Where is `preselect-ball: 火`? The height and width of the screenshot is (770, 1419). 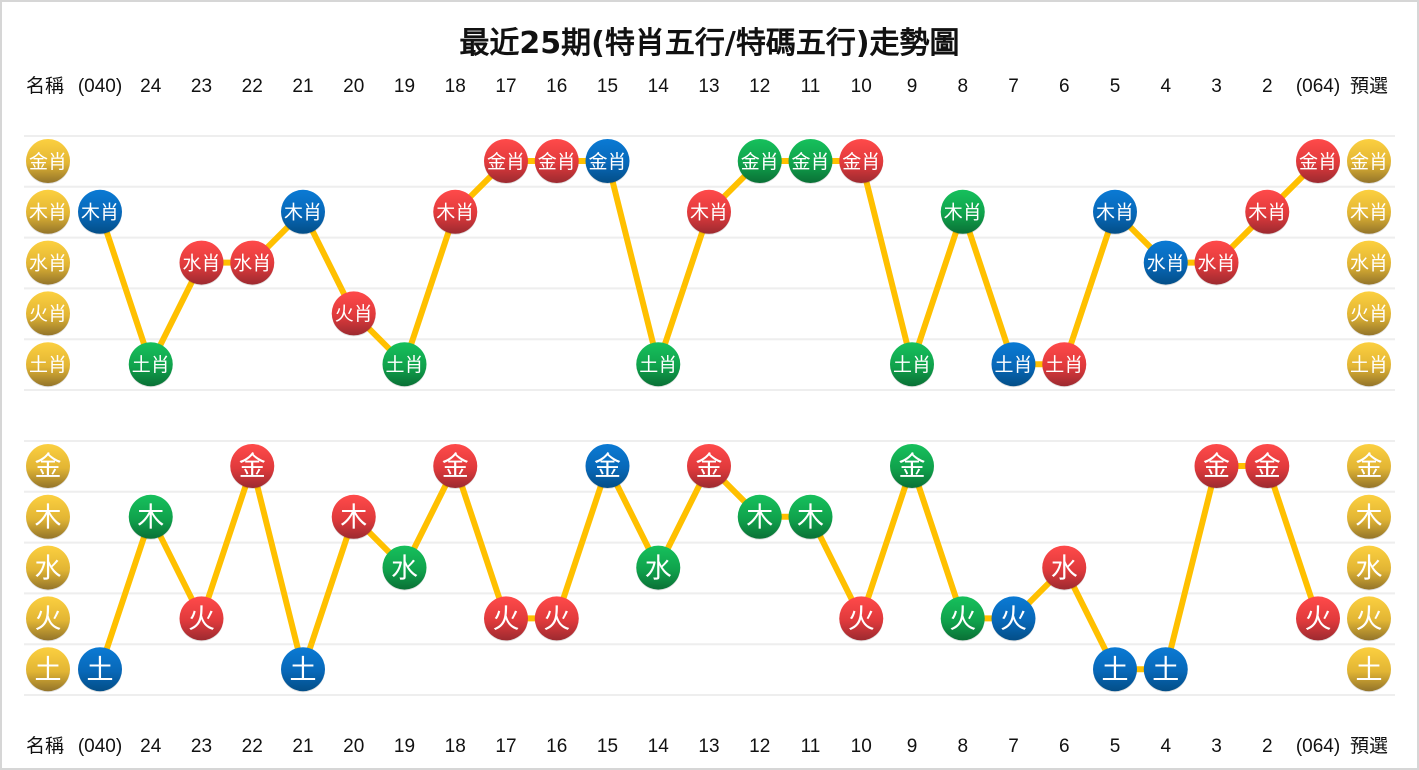
preselect-ball: 火 is located at coordinates (1369, 619).